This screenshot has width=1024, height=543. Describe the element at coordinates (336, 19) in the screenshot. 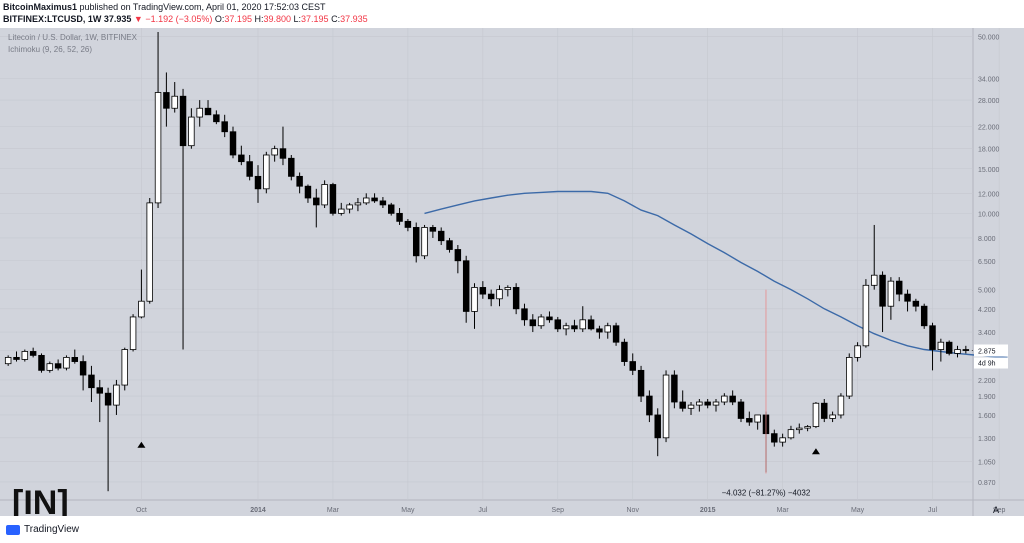

I see `close-label: C:` at that location.